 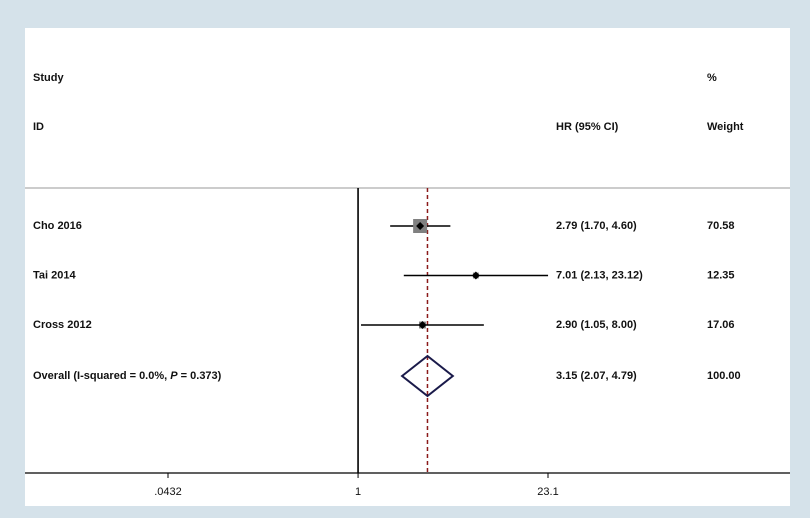 I want to click on header-effect: HR (95% CI), so click(x=587, y=127).